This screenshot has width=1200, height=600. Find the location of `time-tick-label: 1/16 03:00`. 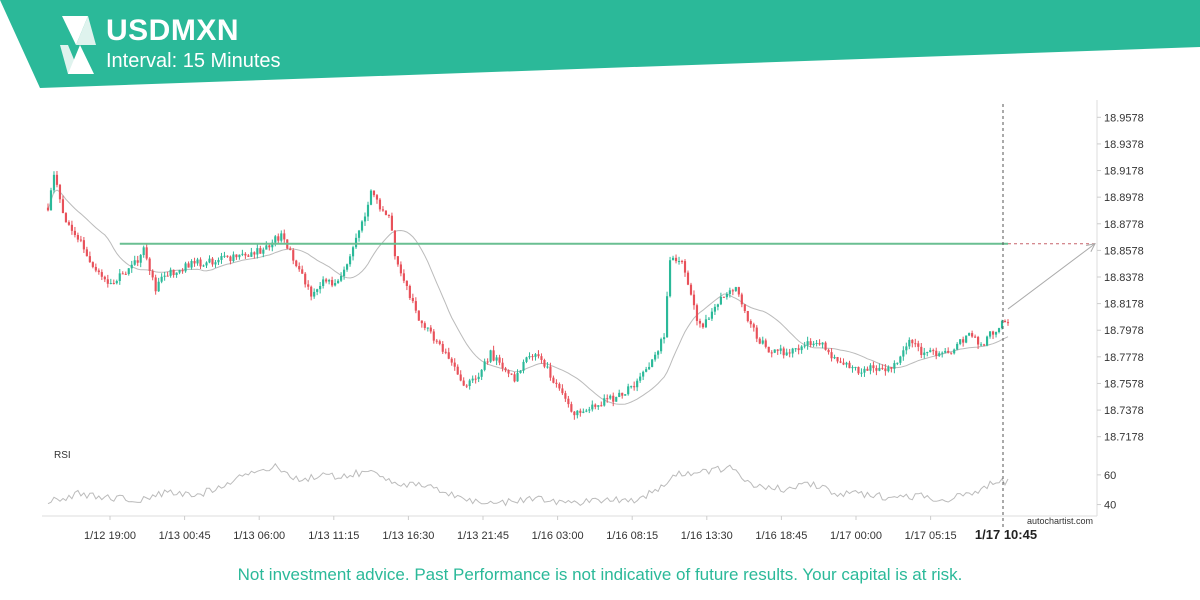

time-tick-label: 1/16 03:00 is located at coordinates (558, 536).